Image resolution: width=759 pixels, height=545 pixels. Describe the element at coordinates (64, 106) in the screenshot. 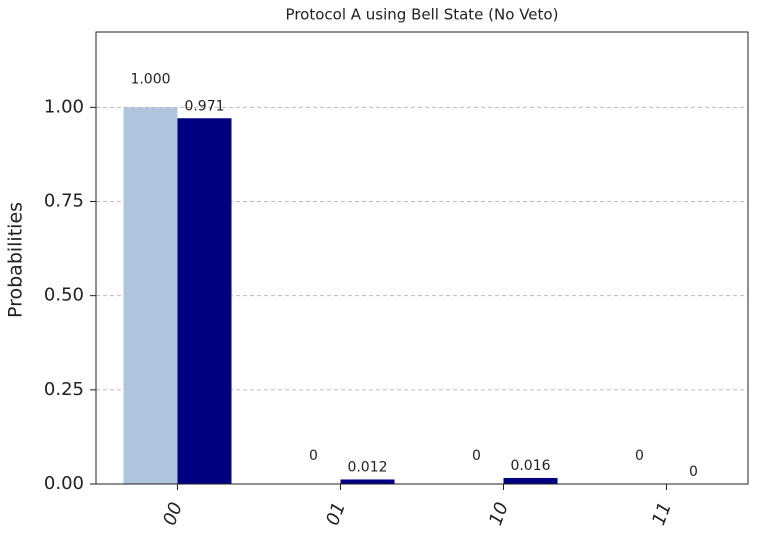

I see `y-tick-label: 1.00` at that location.